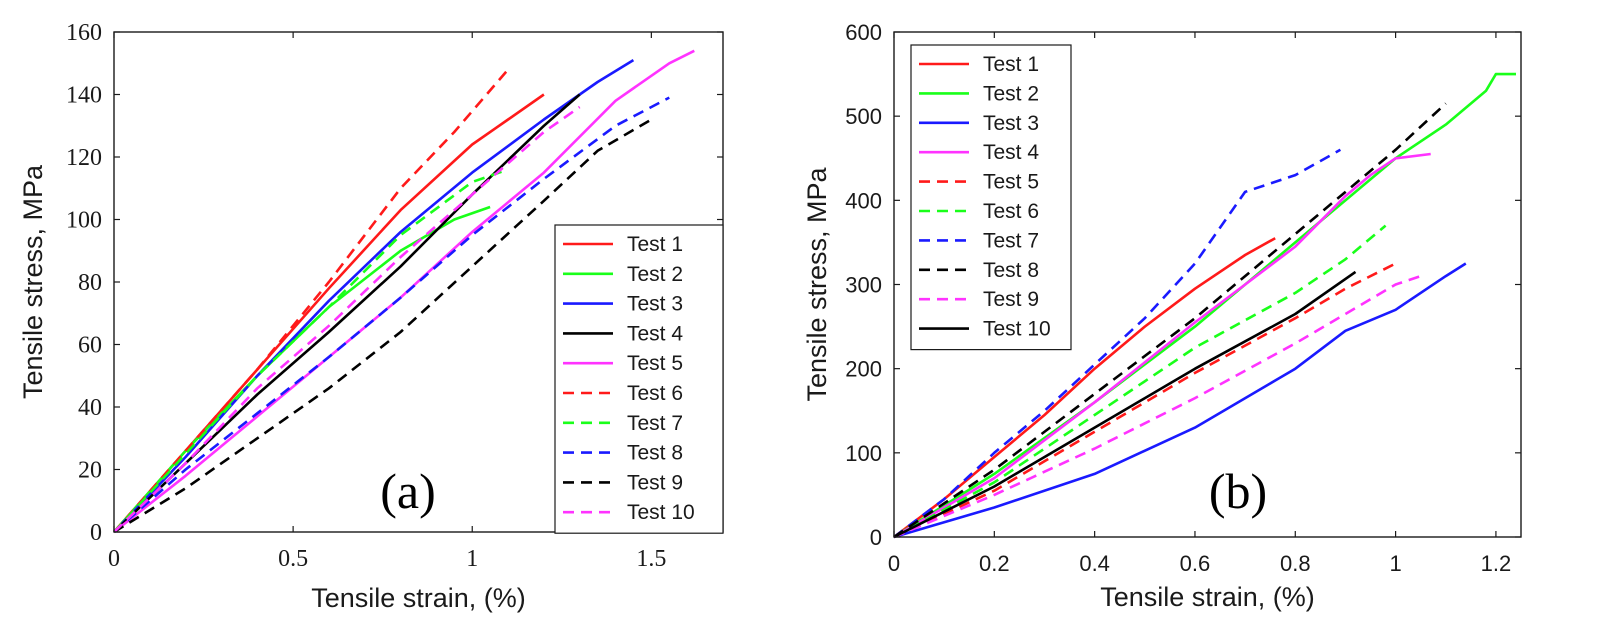 The height and width of the screenshot is (642, 1599). What do you see at coordinates (1496, 563) in the screenshot?
I see `x-tick-label: 1.2` at bounding box center [1496, 563].